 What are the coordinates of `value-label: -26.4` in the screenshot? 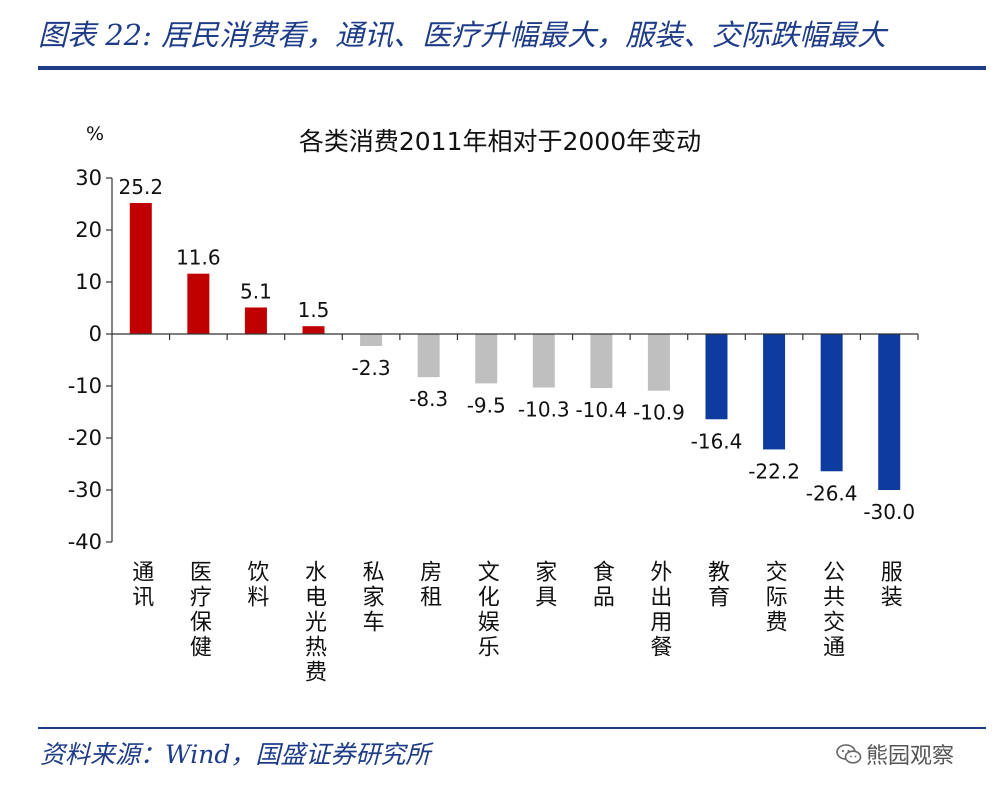 It's located at (832, 493).